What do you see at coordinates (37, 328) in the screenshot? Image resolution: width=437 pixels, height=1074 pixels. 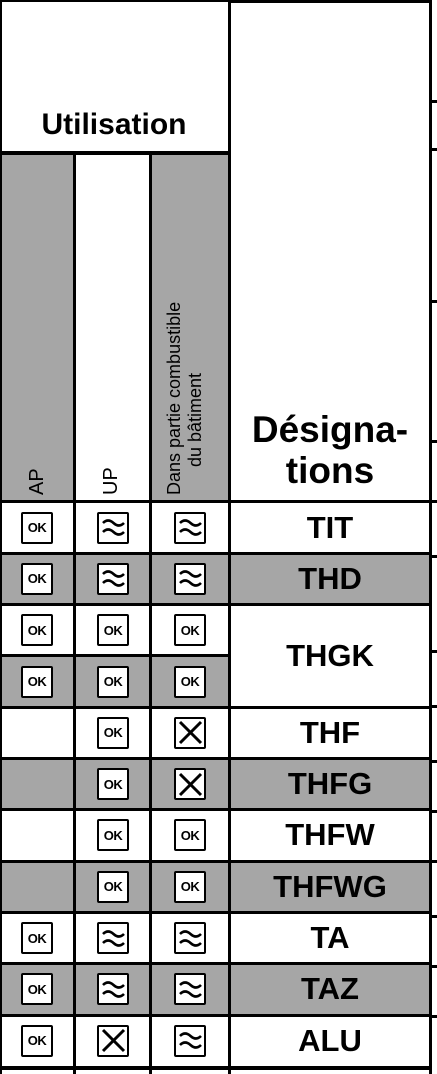 I see `ap-column-header: AP` at bounding box center [37, 328].